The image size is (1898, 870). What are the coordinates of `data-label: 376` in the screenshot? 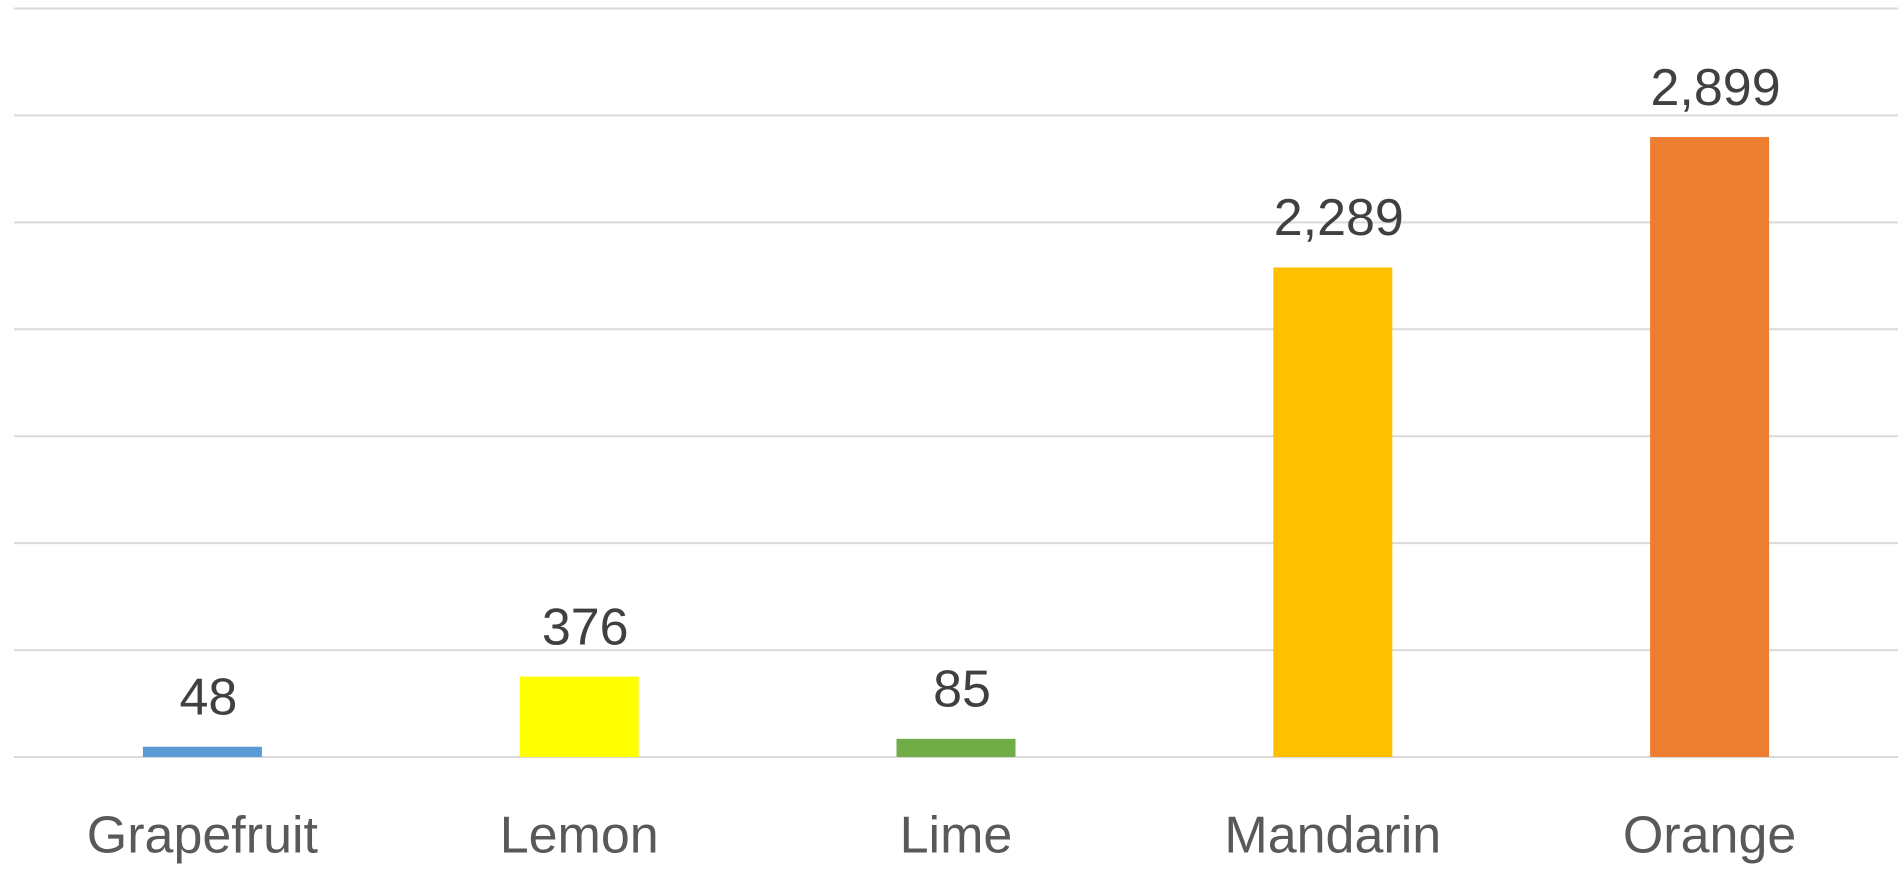 It's located at (585, 627).